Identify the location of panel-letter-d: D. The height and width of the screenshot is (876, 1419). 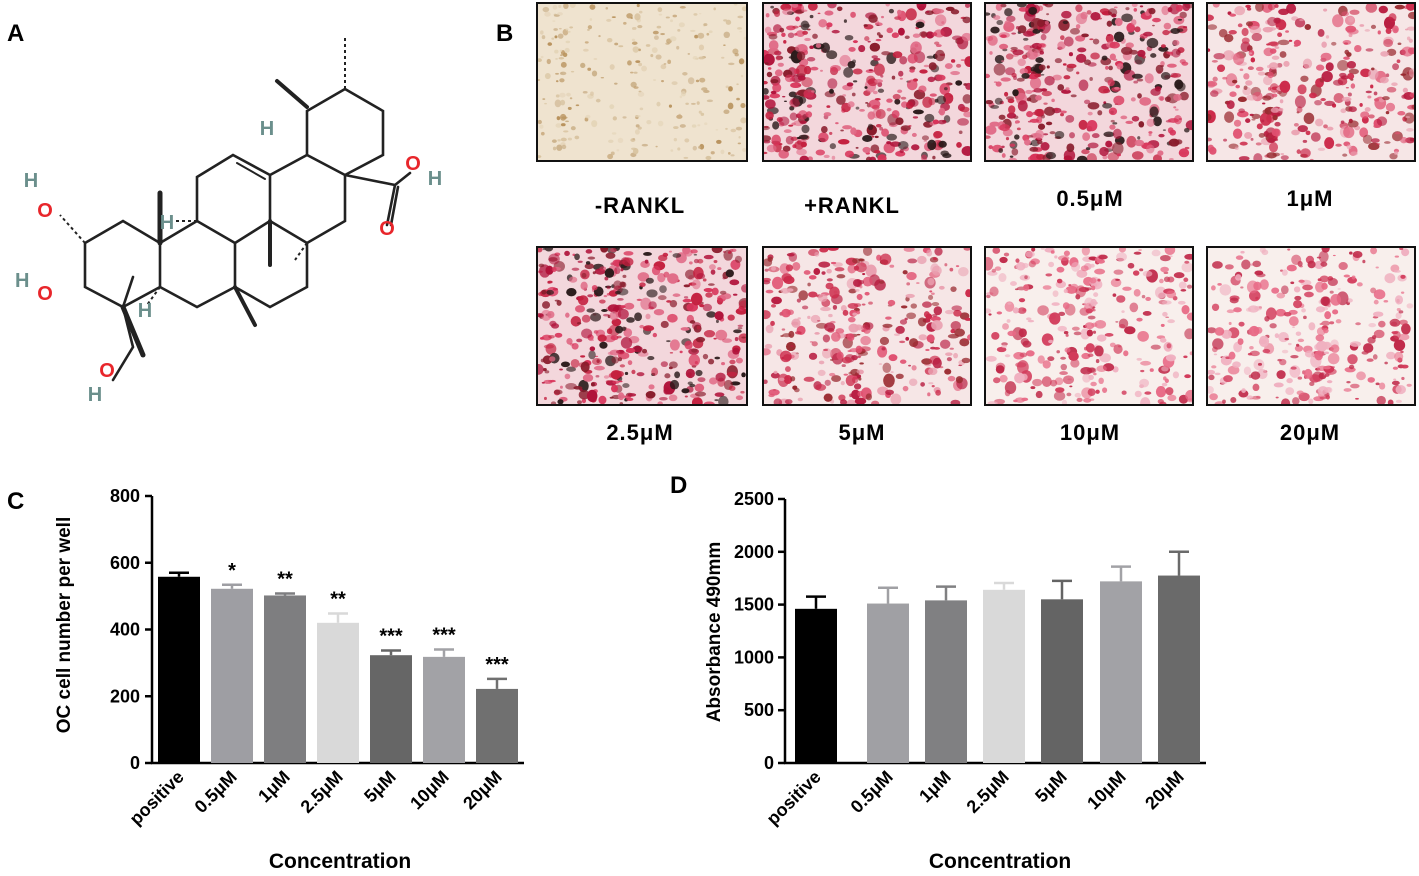
(679, 485).